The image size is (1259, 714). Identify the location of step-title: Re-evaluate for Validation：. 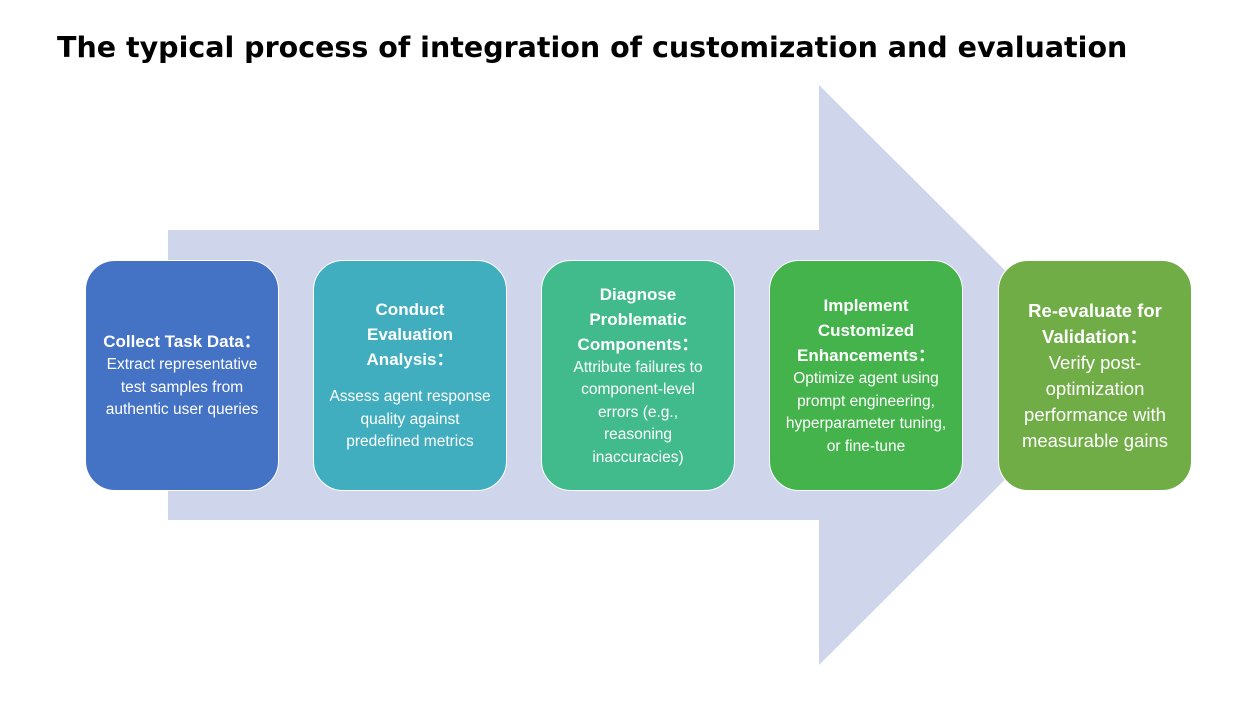
(1095, 323).